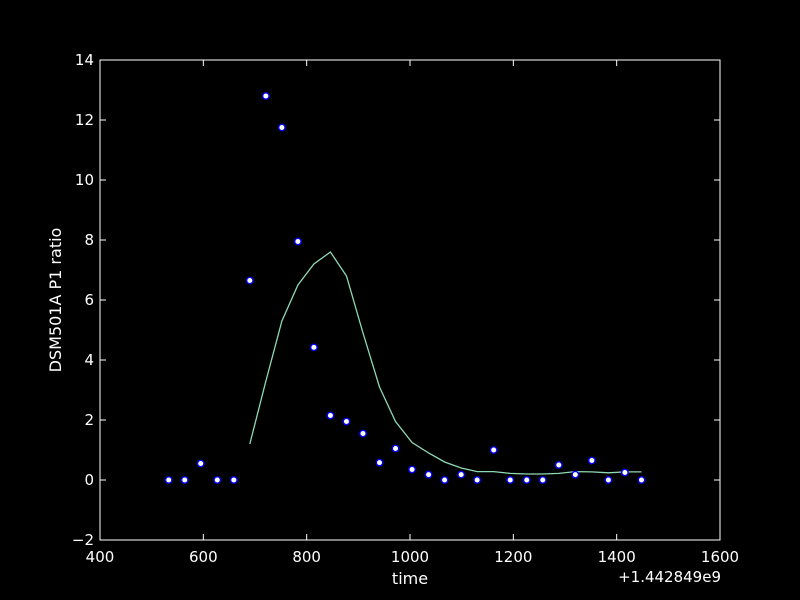 The width and height of the screenshot is (800, 600). Describe the element at coordinates (84, 180) in the screenshot. I see `y-tick-label: 10` at that location.